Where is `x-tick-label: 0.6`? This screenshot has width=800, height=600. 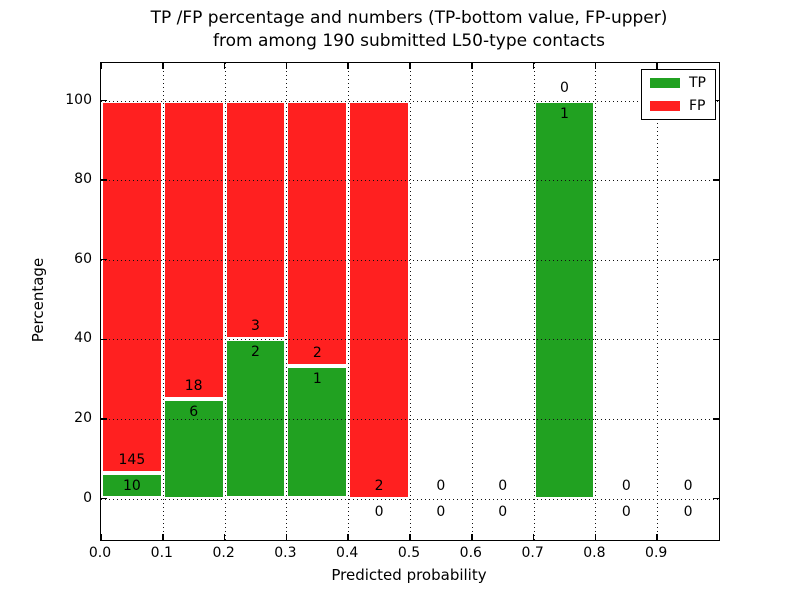 x-tick-label: 0.6 is located at coordinates (470, 553).